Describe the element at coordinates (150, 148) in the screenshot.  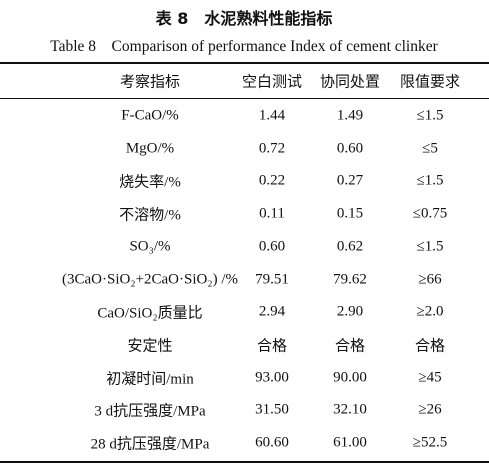
I see `table-cell: MgO/%` at that location.